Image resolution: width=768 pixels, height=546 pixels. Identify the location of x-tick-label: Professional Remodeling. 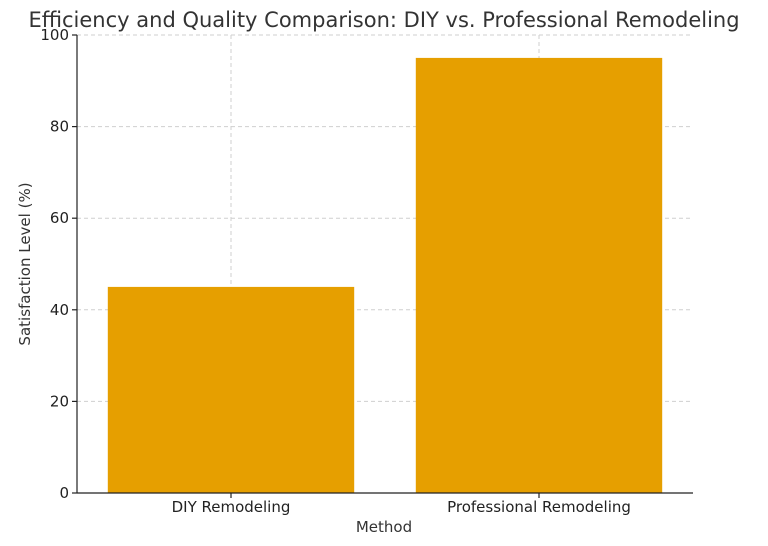
(539, 507).